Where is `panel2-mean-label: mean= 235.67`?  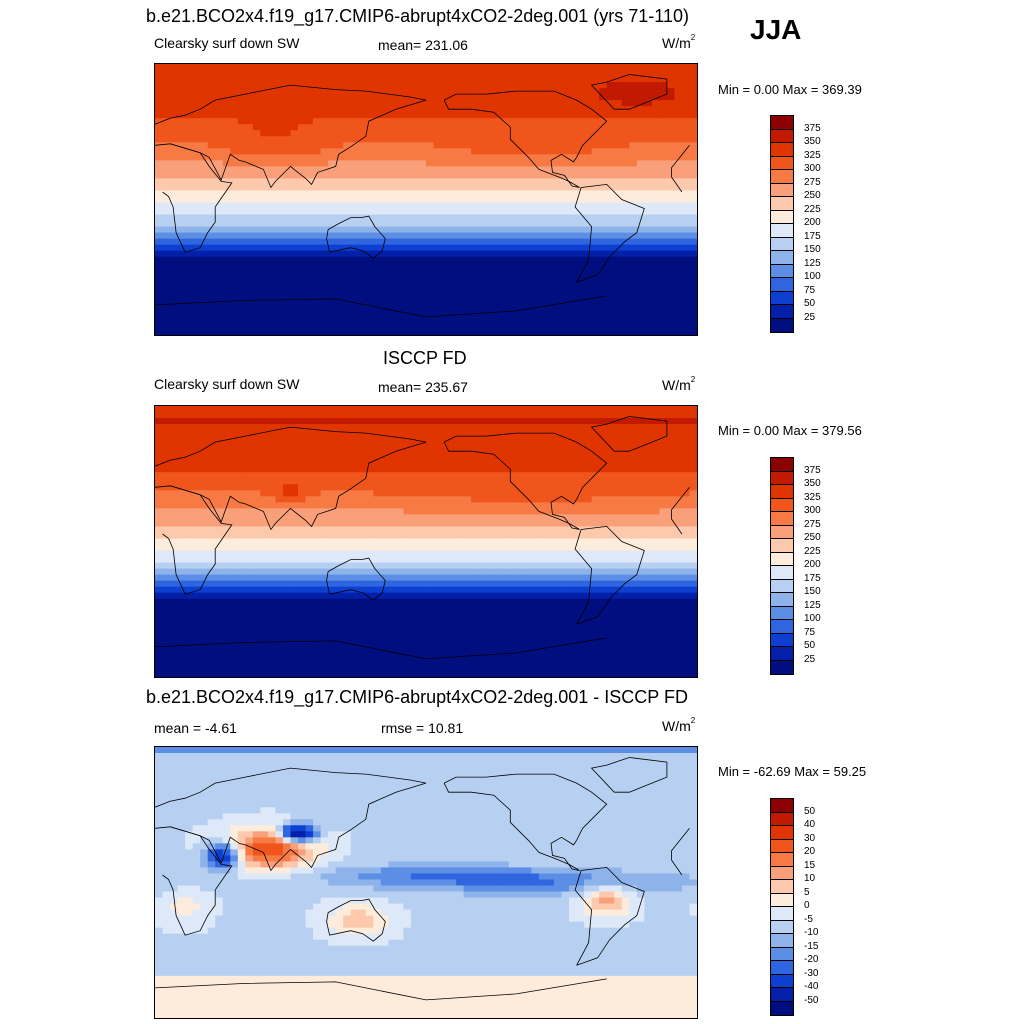
panel2-mean-label: mean= 235.67 is located at coordinates (423, 387).